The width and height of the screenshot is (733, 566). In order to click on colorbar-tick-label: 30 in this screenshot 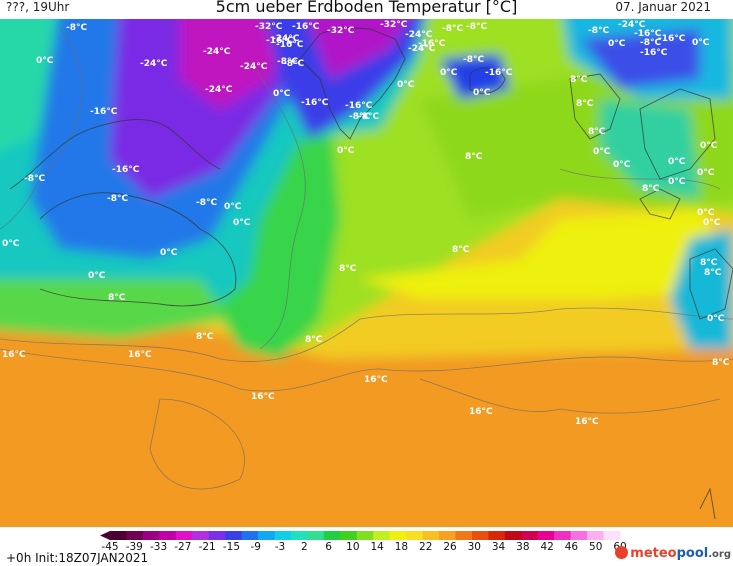, I will do `click(474, 547)`.